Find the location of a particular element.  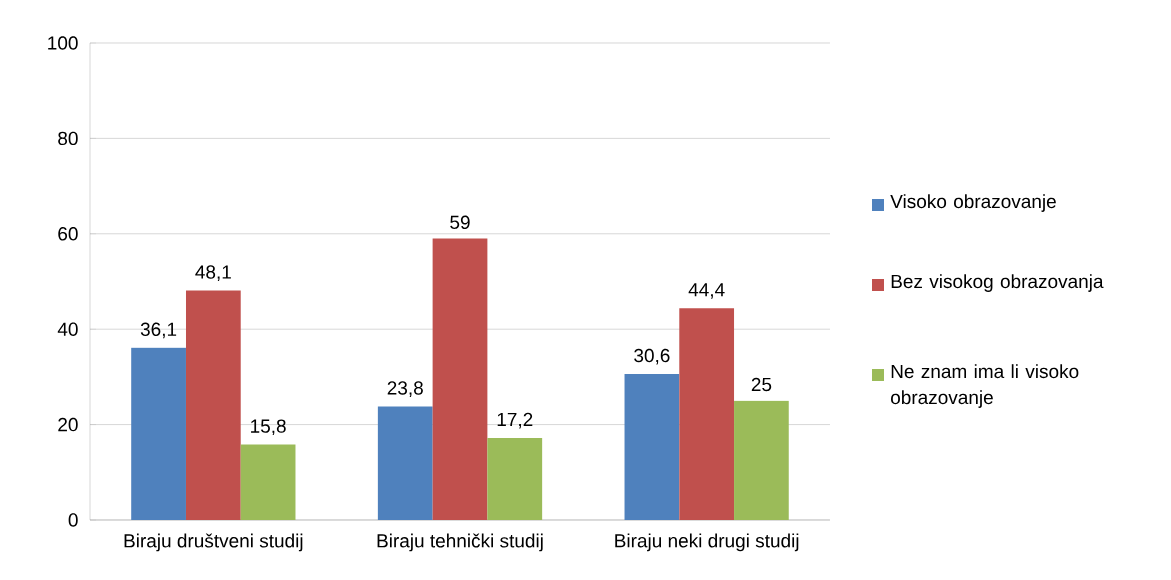

data-label: 59 is located at coordinates (460, 222).